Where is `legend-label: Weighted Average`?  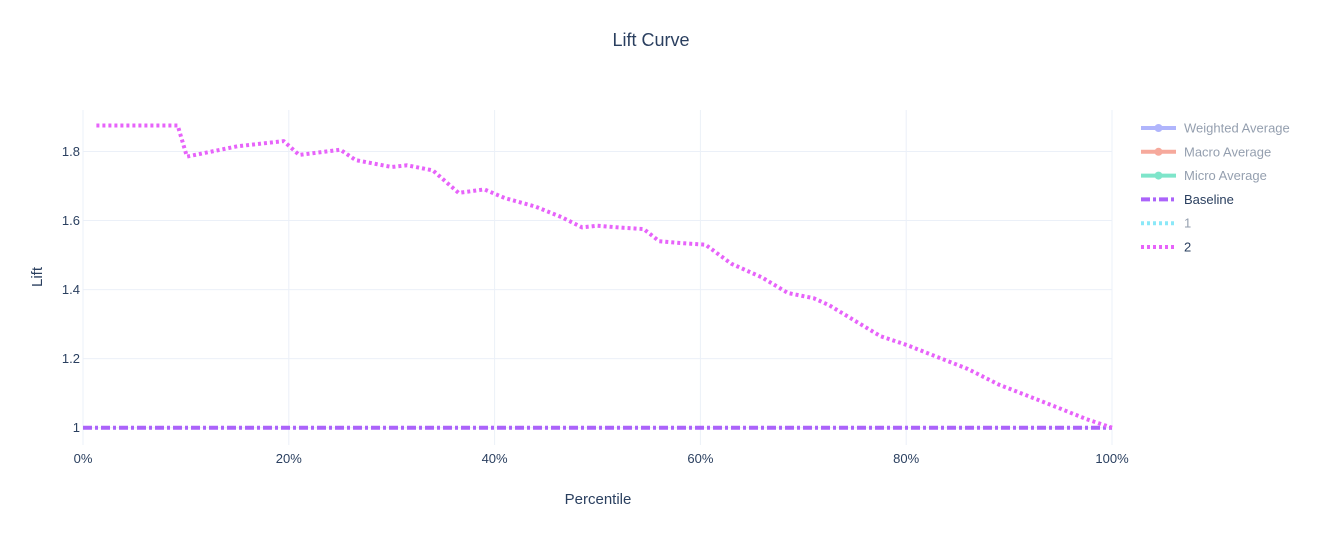
legend-label: Weighted Average is located at coordinates (1237, 128).